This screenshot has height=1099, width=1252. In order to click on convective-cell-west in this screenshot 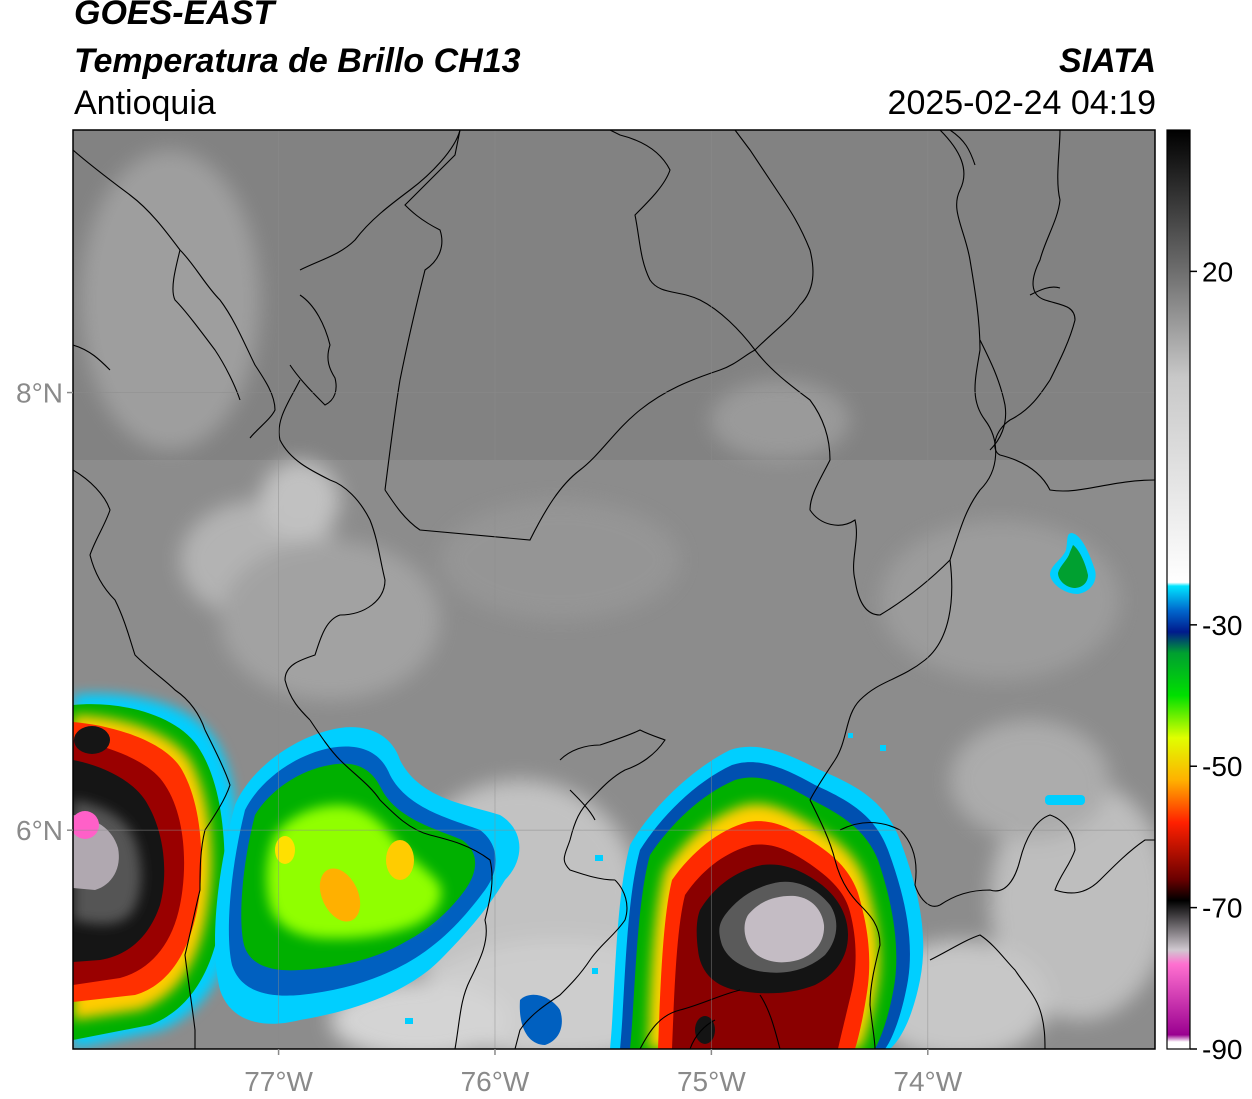, I will do `click(156, 871)`.